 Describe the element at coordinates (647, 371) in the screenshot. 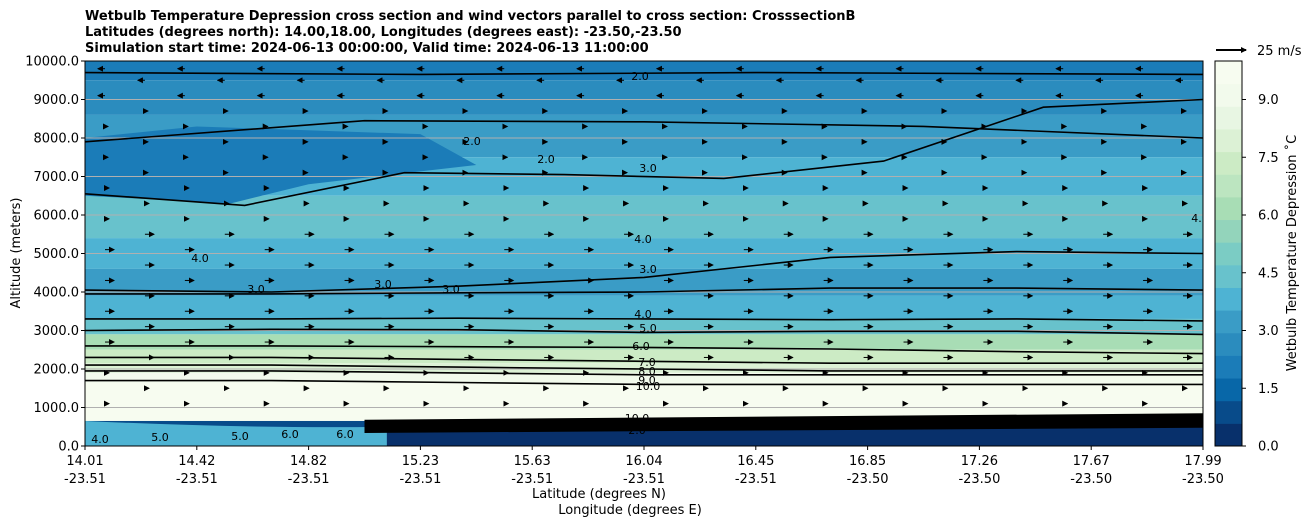

I see `contour-label: 8.0` at that location.